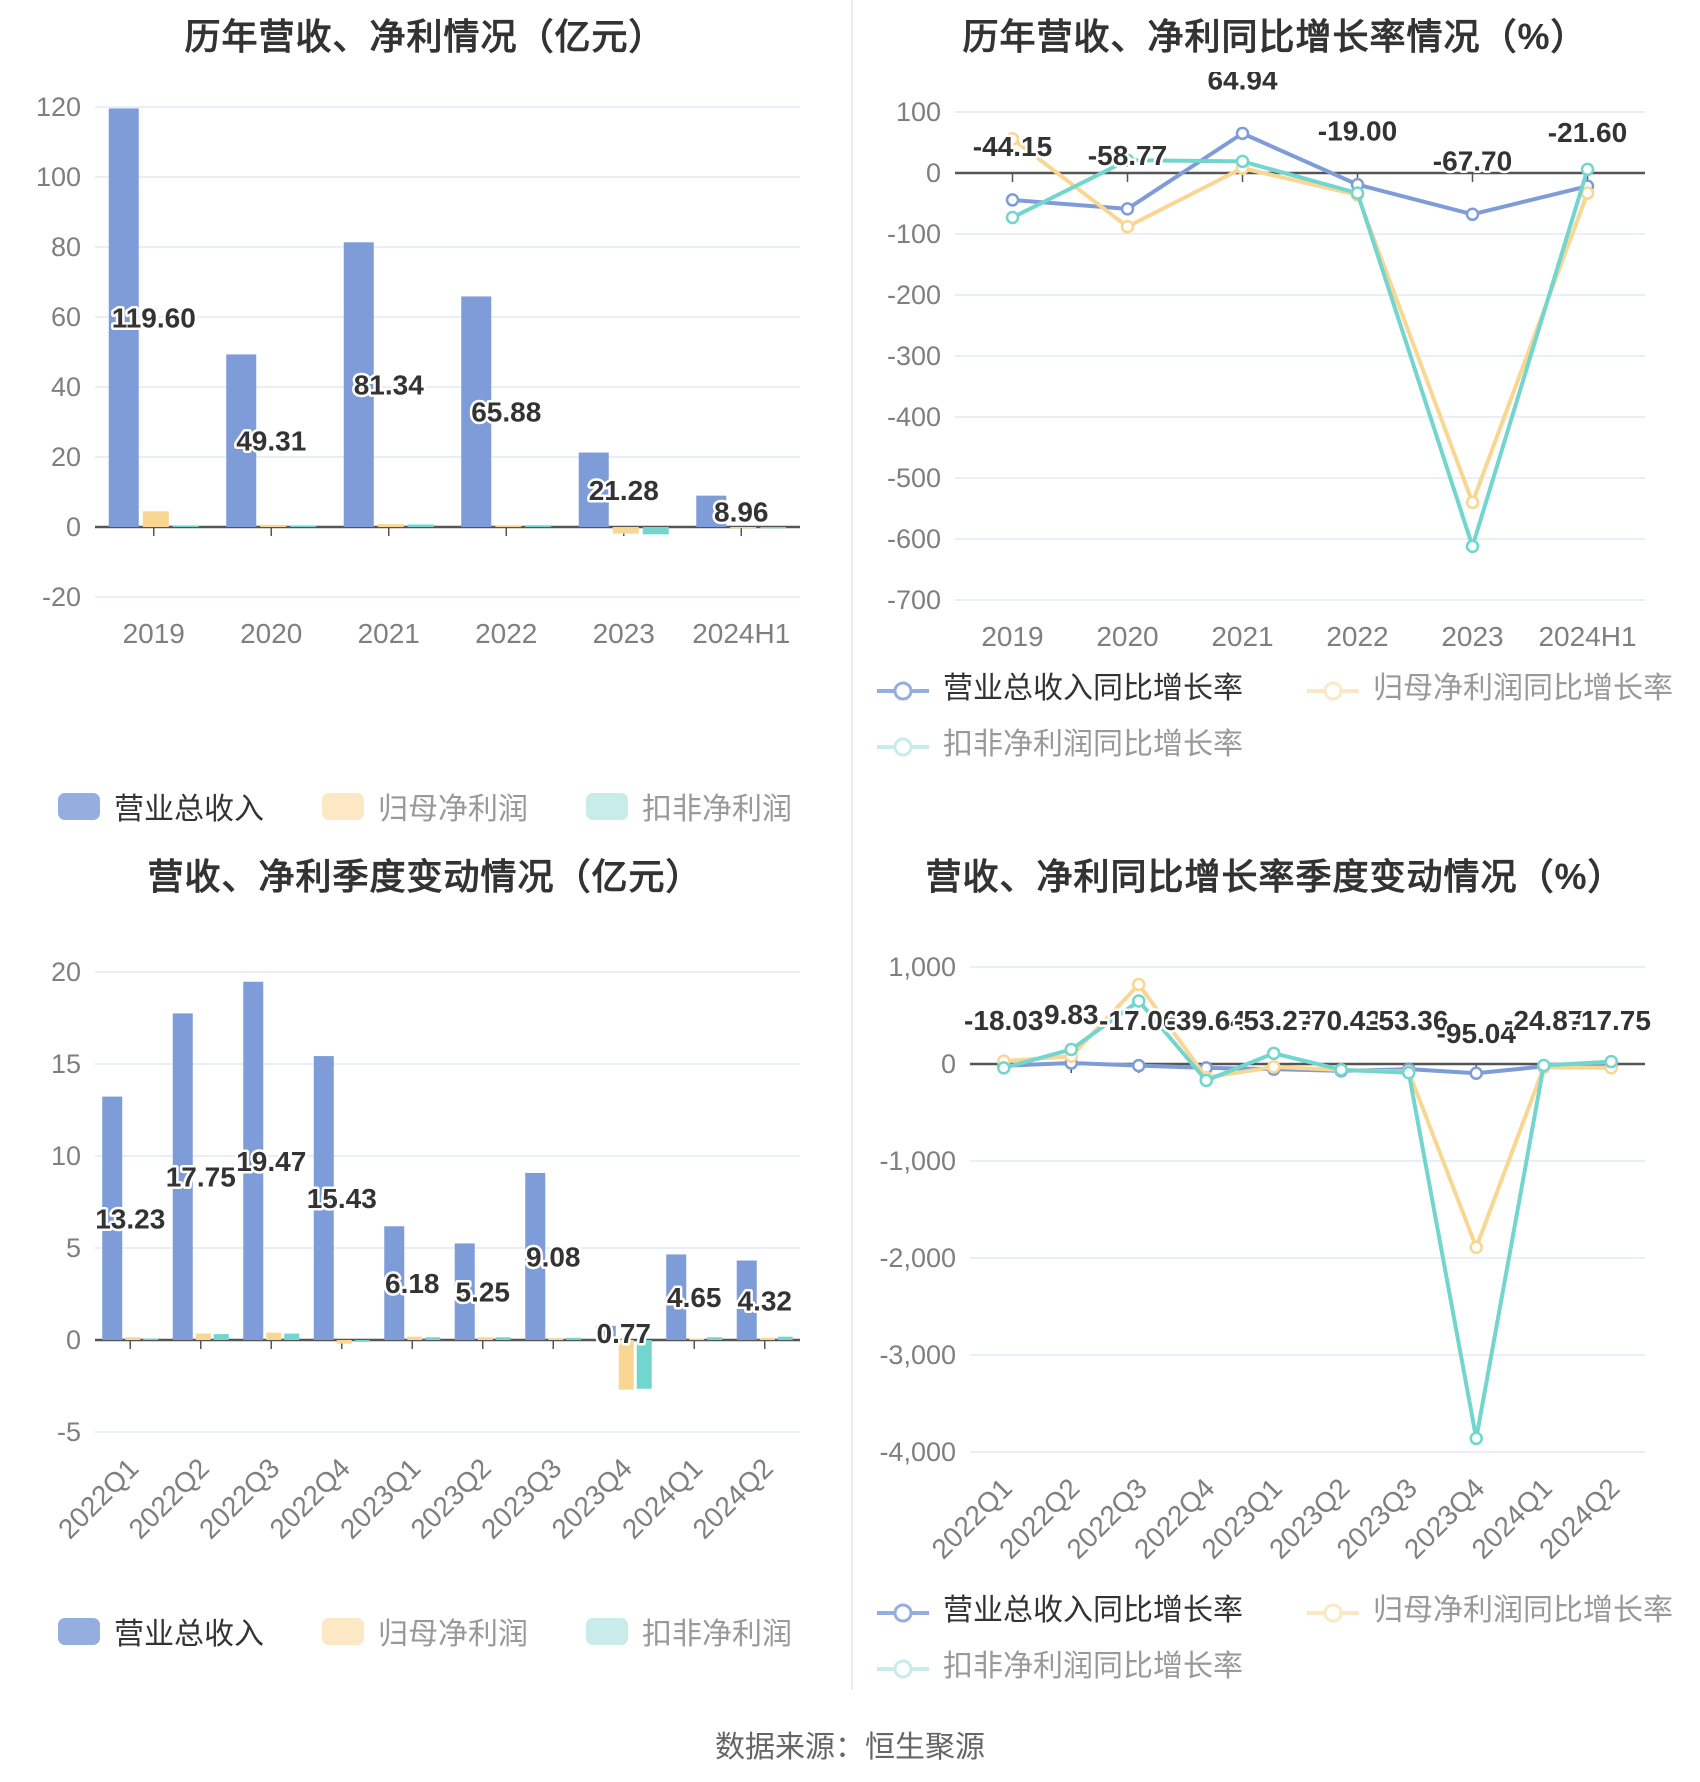 The width and height of the screenshot is (1700, 1782). I want to click on column-divider, so click(852, 845).